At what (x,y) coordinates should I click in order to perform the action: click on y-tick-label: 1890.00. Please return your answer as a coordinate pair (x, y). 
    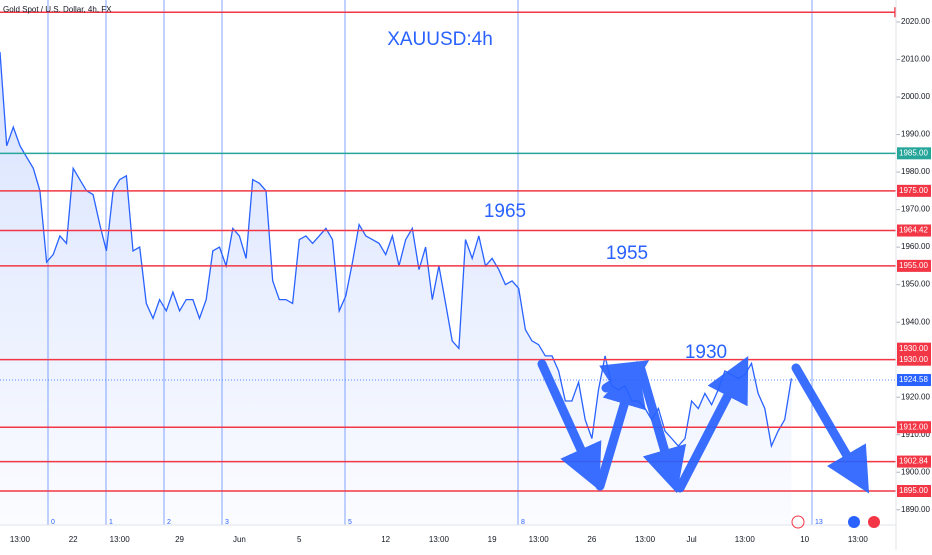
    Looking at the image, I should click on (915, 509).